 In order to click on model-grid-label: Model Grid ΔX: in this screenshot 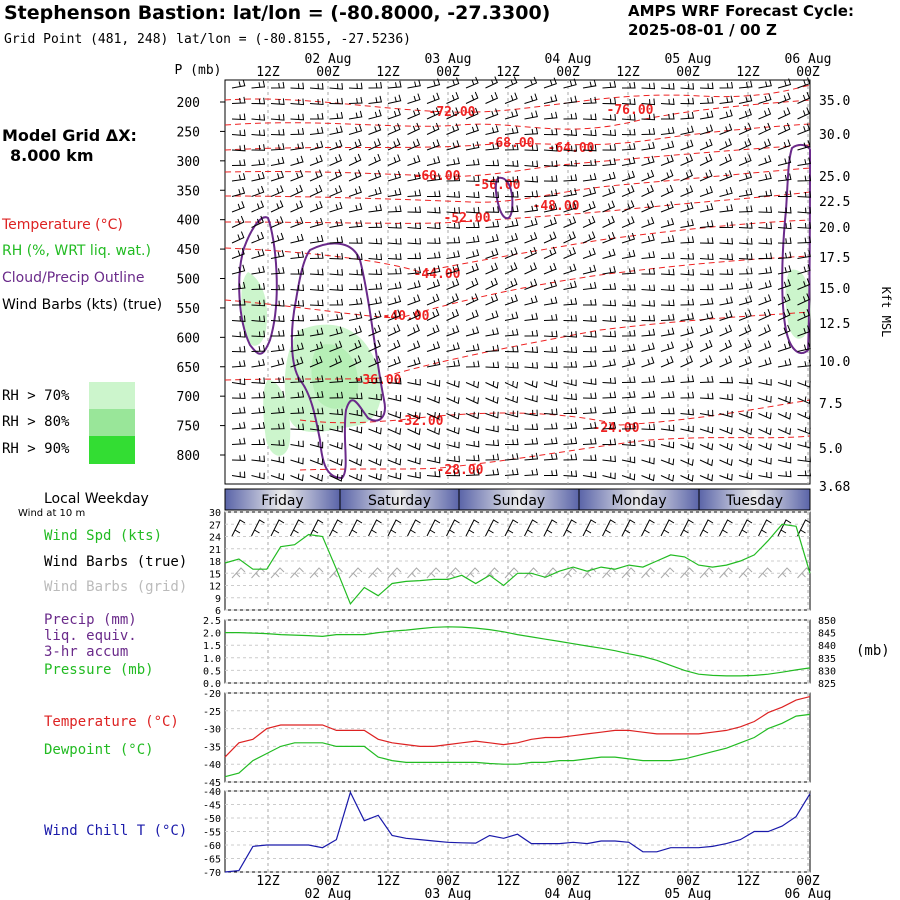, I will do `click(69, 135)`.